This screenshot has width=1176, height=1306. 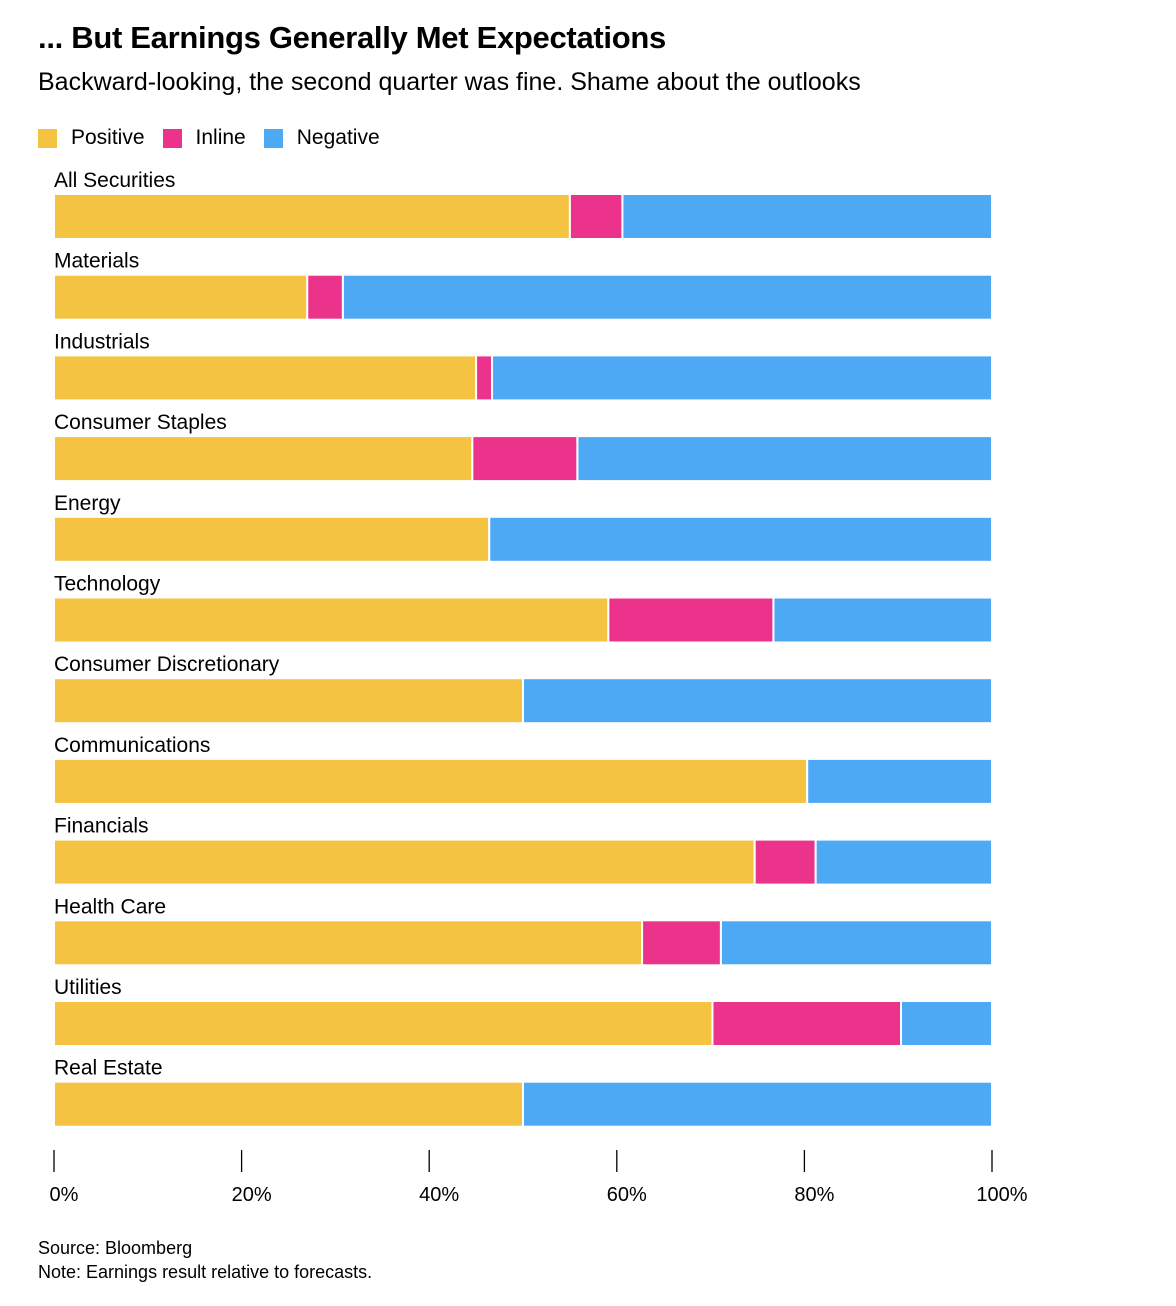 I want to click on bar-segment-health-care-positive, so click(x=348, y=943).